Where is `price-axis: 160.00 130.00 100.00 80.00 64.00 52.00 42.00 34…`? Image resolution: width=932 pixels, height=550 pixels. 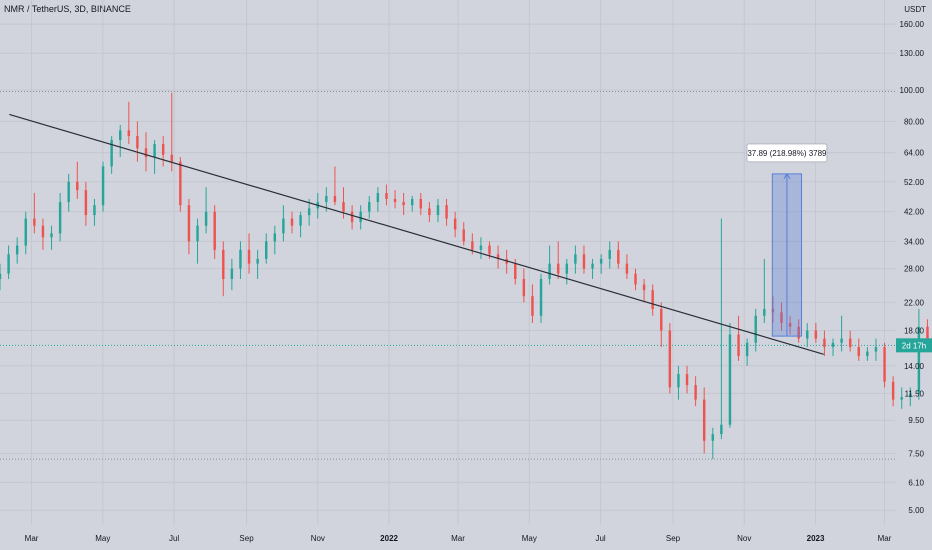
price-axis: 160.00 130.00 100.00 80.00 64.00 52.00 42.00 34… is located at coordinates (914, 267).